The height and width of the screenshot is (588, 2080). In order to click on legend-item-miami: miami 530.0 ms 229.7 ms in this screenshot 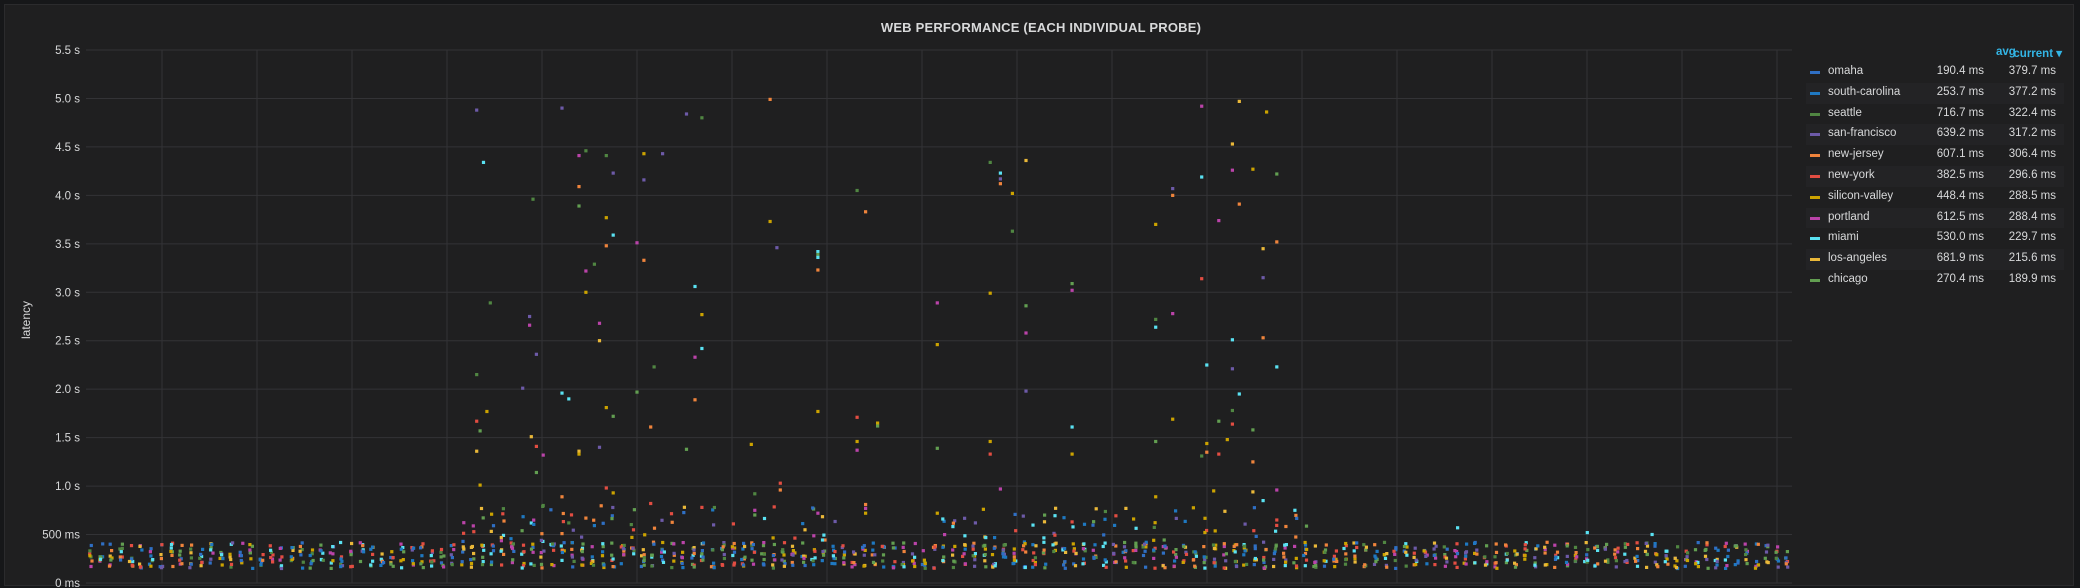, I will do `click(1935, 238)`.